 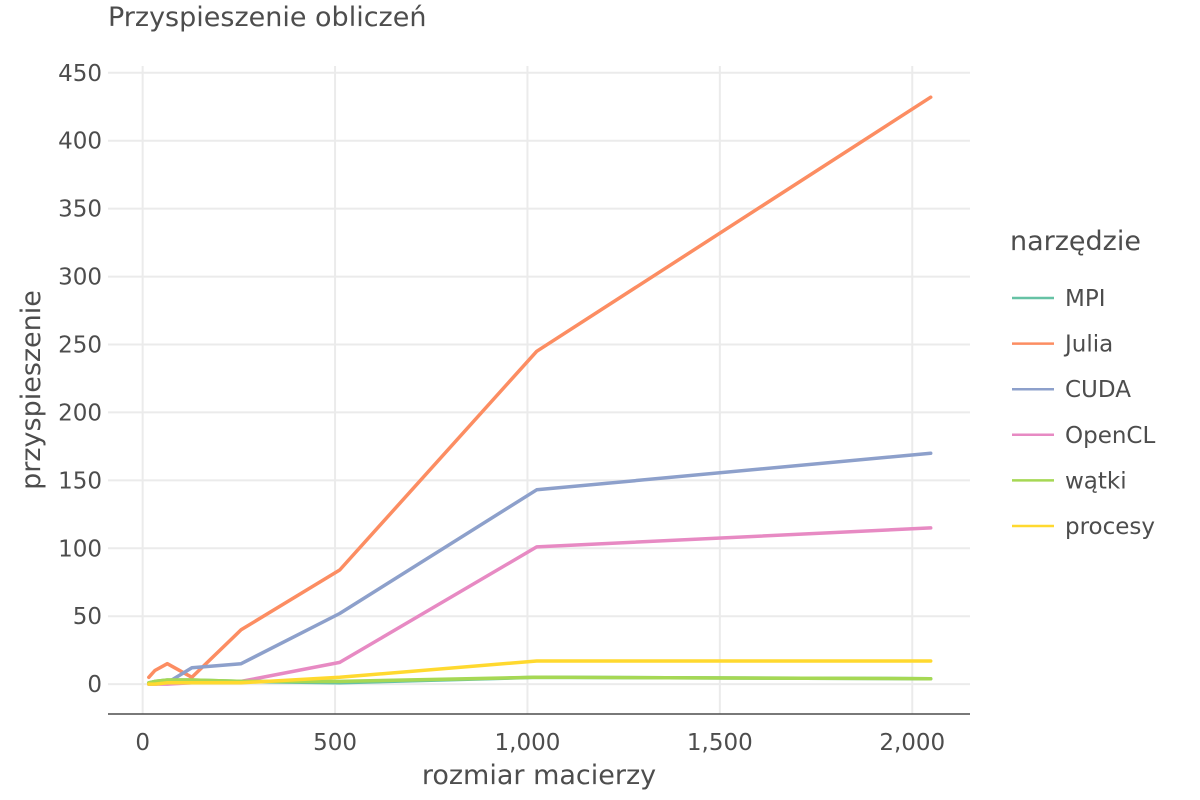 What do you see at coordinates (1088, 345) in the screenshot?
I see `legend-label: Julia` at bounding box center [1088, 345].